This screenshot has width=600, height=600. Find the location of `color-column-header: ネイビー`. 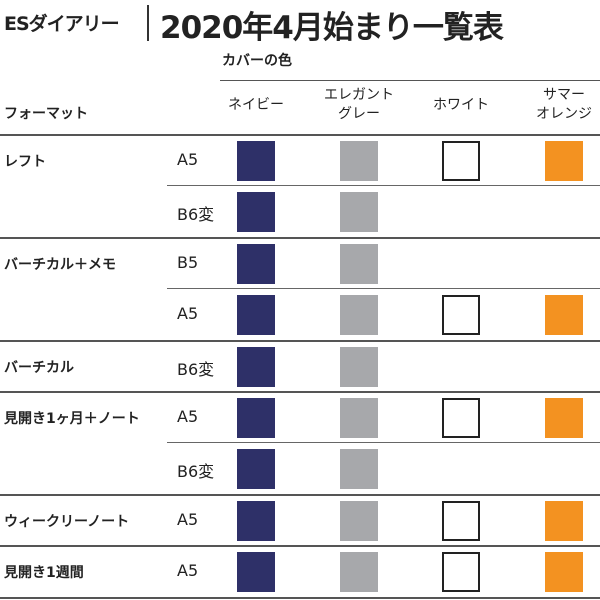

color-column-header: ネイビー is located at coordinates (256, 105).